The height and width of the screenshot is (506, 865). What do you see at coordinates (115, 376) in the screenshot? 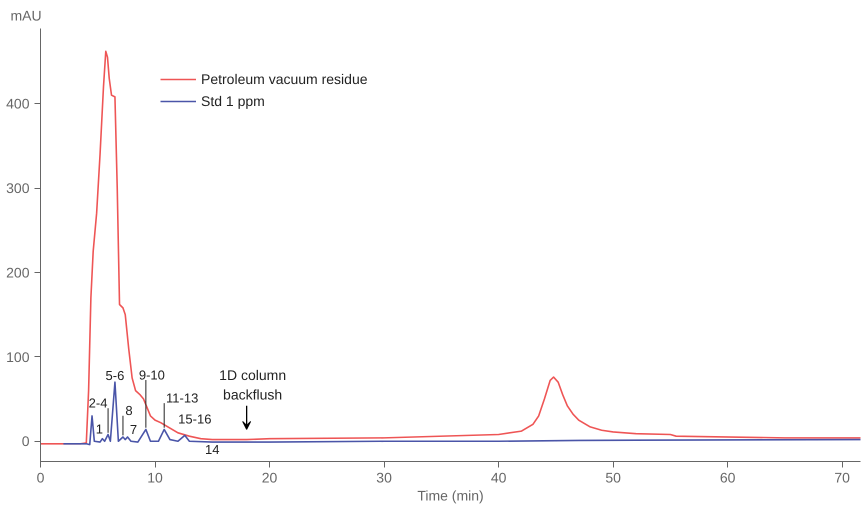
I see `annotation: 5-6` at bounding box center [115, 376].